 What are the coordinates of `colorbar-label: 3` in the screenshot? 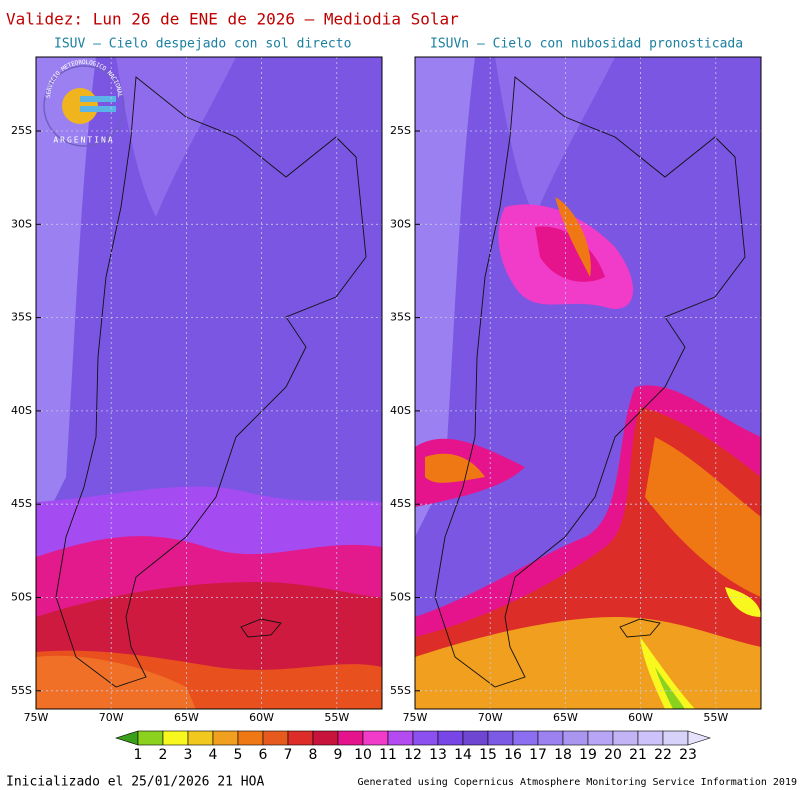 It's located at (188, 755).